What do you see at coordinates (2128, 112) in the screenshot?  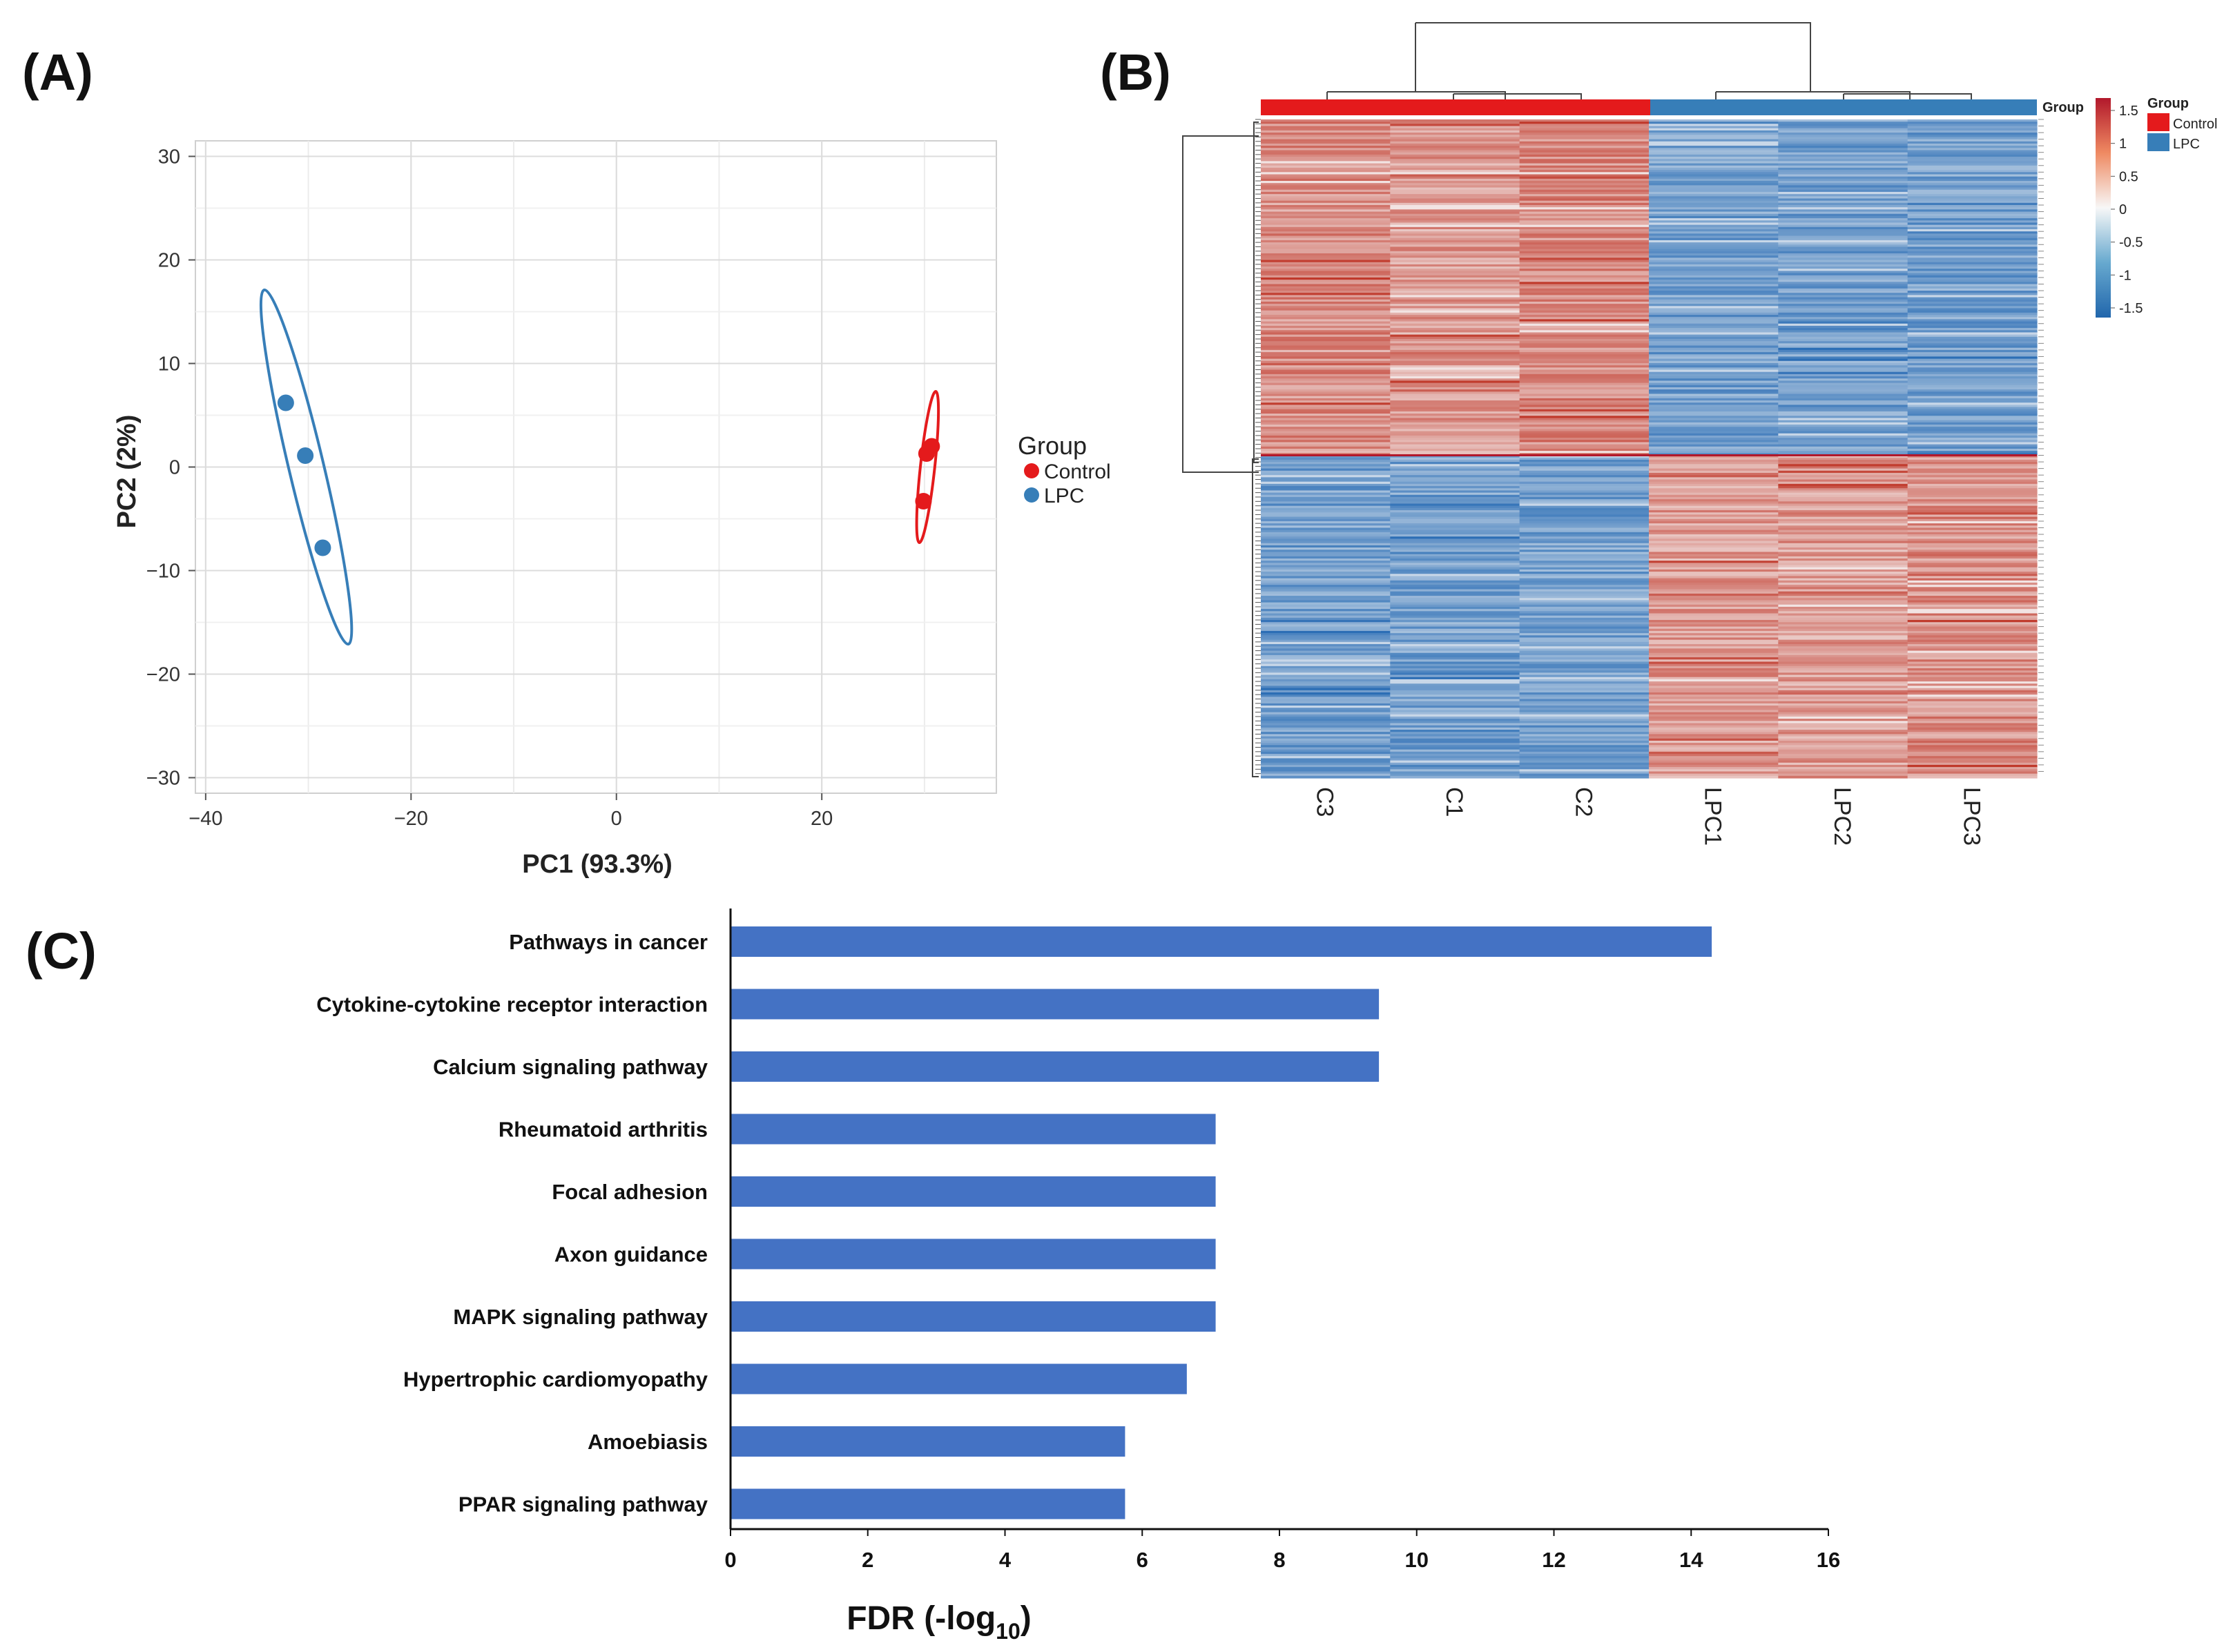 I see `color-scale-tick-label: 1.5` at bounding box center [2128, 112].